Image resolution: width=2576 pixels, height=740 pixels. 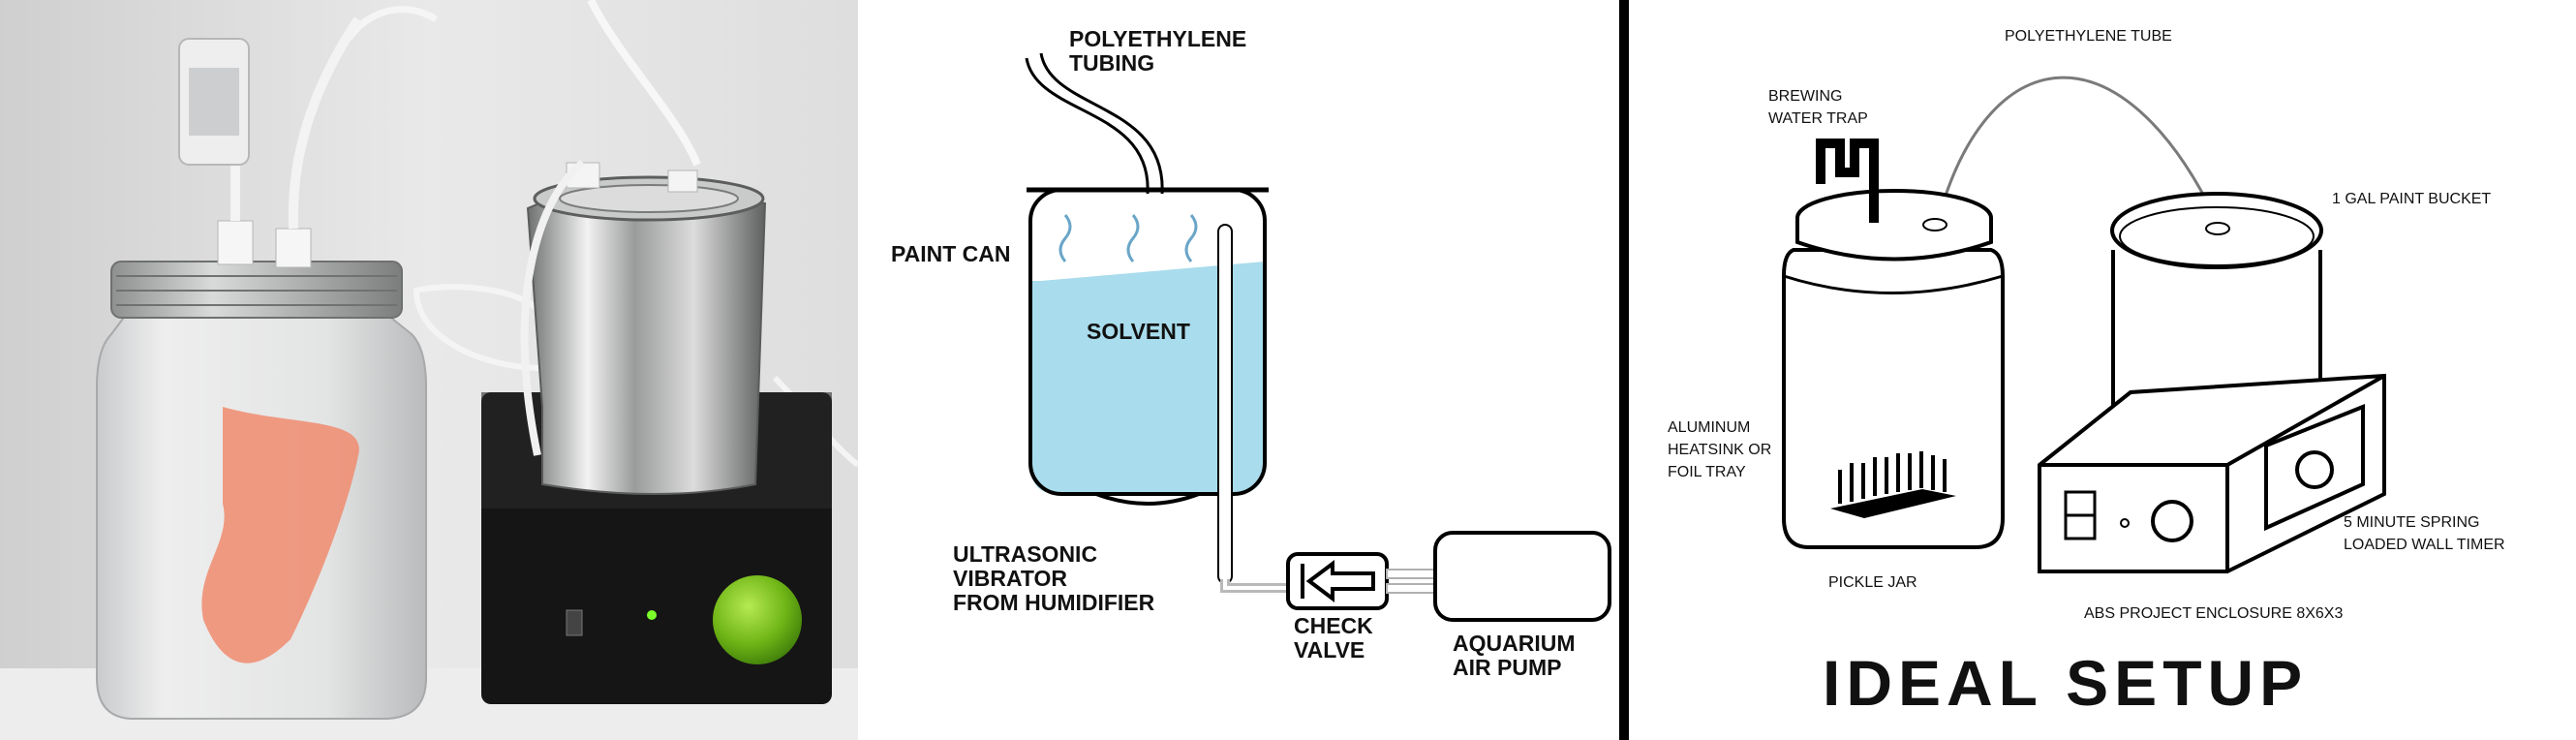 I want to click on label-aquarium-air-pump: AQUARIUM AIR PUMP, so click(x=1514, y=655).